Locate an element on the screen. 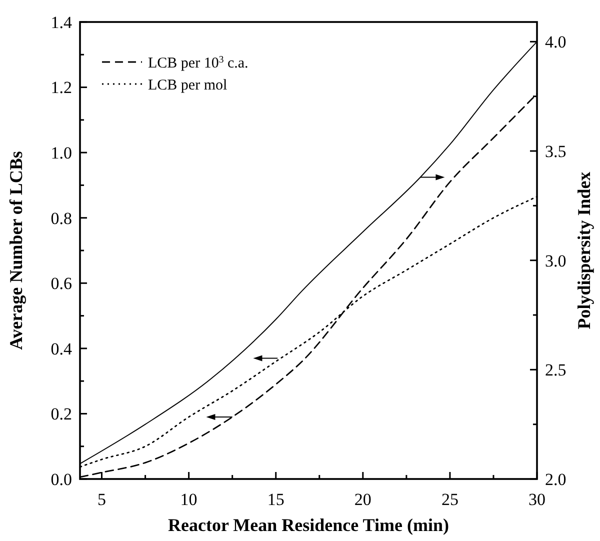 Image resolution: width=600 pixels, height=541 pixels. y-tick-label: 0.2 is located at coordinates (61, 414).